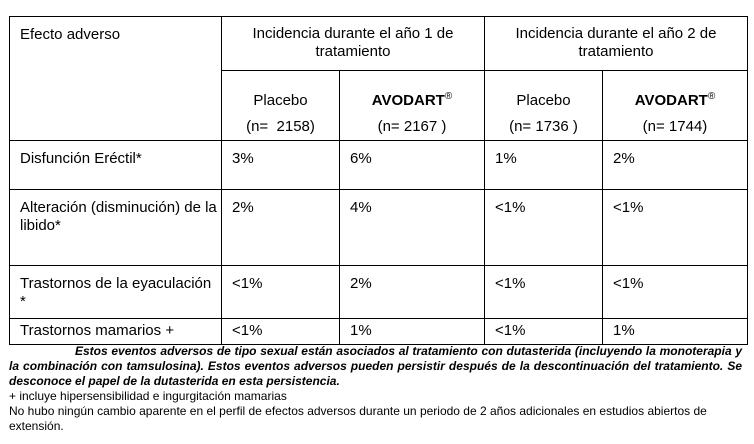 The image size is (754, 444). What do you see at coordinates (408, 100) in the screenshot?
I see `y1-drug-label: AVODART` at bounding box center [408, 100].